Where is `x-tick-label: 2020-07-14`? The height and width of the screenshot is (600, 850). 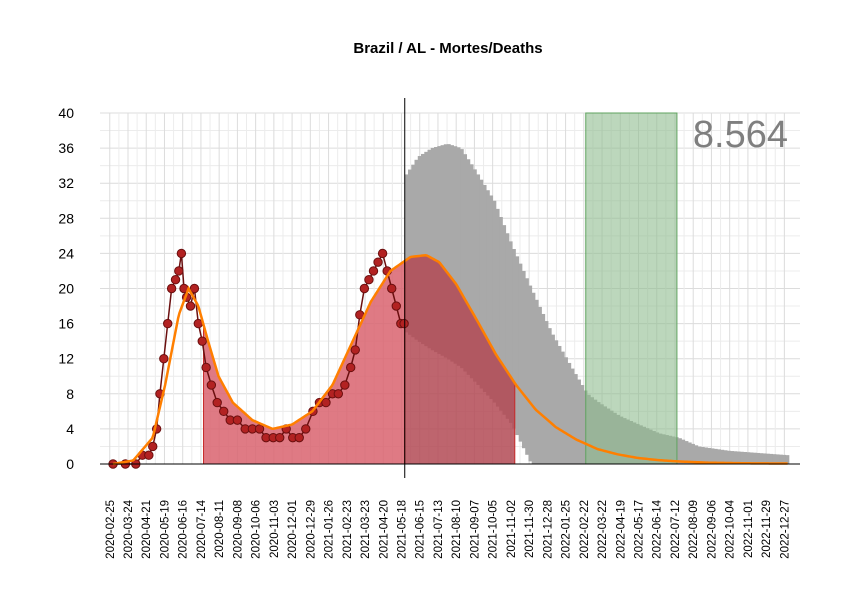 x-tick-label: 2020-07-14 is located at coordinates (202, 528).